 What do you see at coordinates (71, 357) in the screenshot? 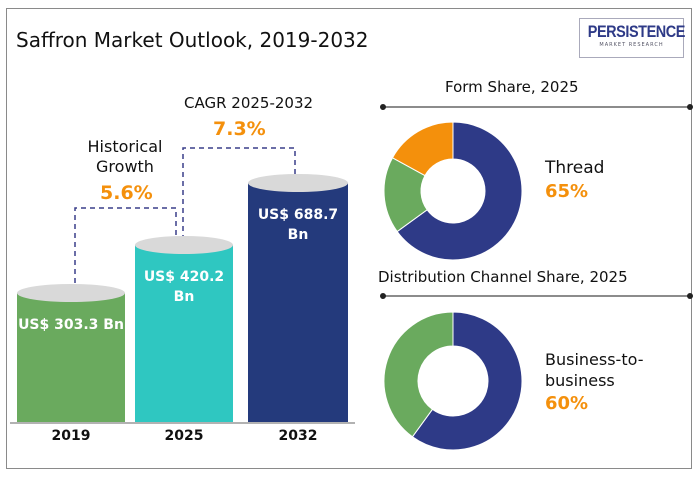
I see `bar-2019` at bounding box center [71, 357].